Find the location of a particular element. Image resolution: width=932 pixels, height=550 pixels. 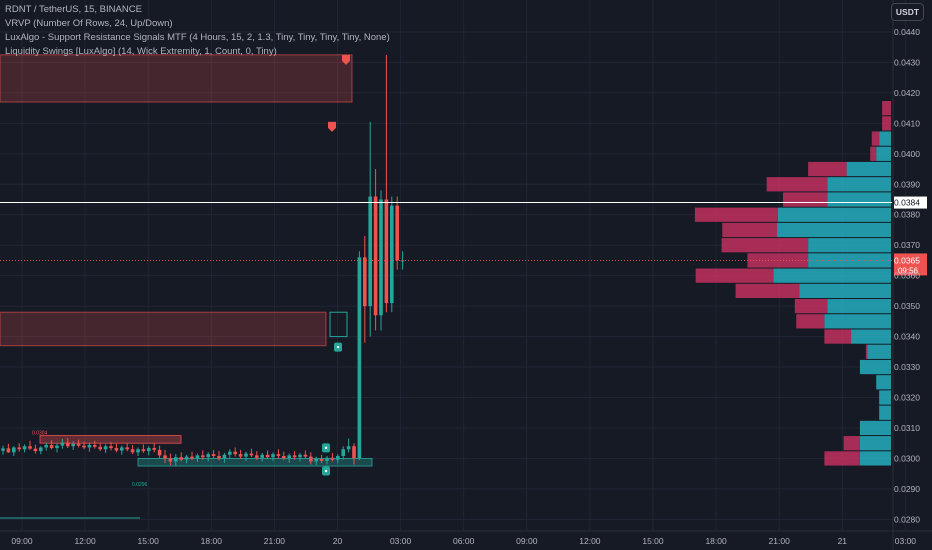

liquidity-low-zone is located at coordinates (255, 462).